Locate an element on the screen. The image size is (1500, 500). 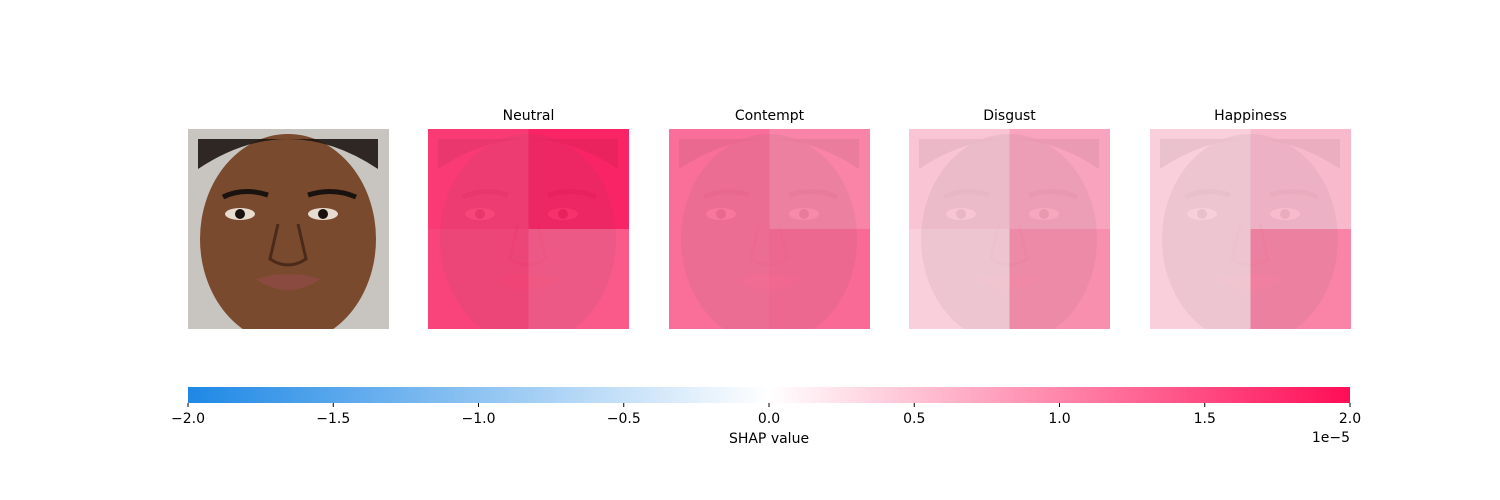
colorbar-tick-label: −1.5 is located at coordinates (333, 419).